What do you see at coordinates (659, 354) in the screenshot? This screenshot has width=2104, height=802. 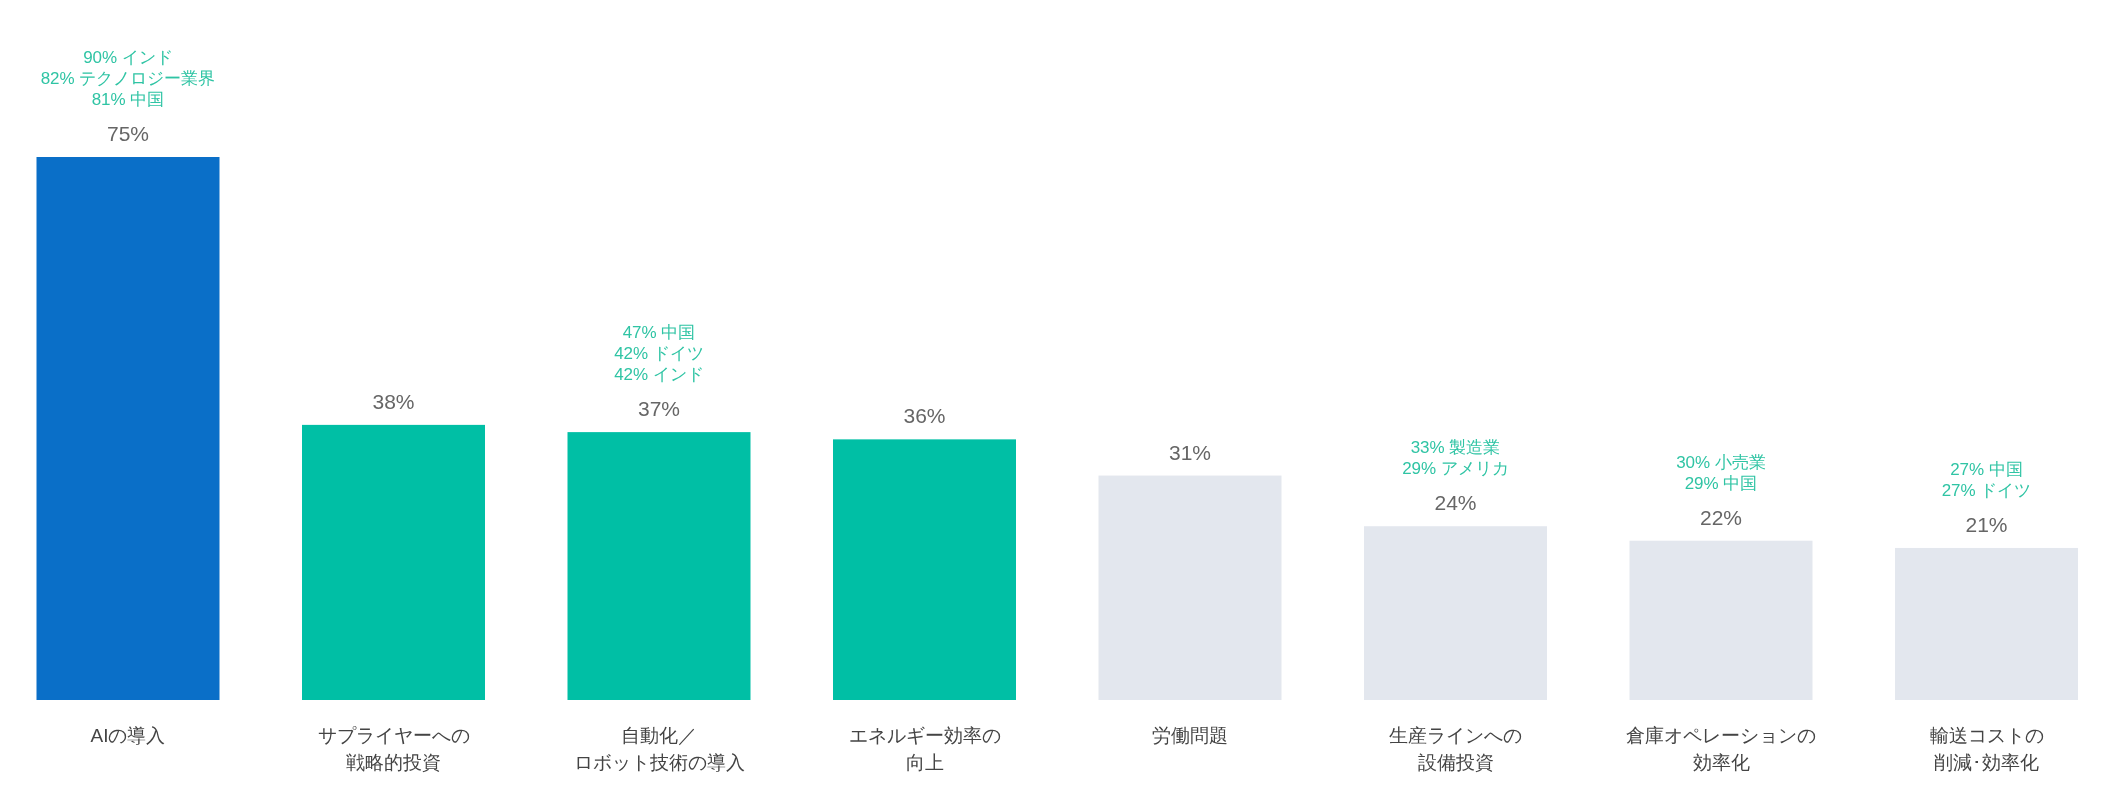 I see `annotation: 47% 中国 42% ドイツ 42% インド` at bounding box center [659, 354].